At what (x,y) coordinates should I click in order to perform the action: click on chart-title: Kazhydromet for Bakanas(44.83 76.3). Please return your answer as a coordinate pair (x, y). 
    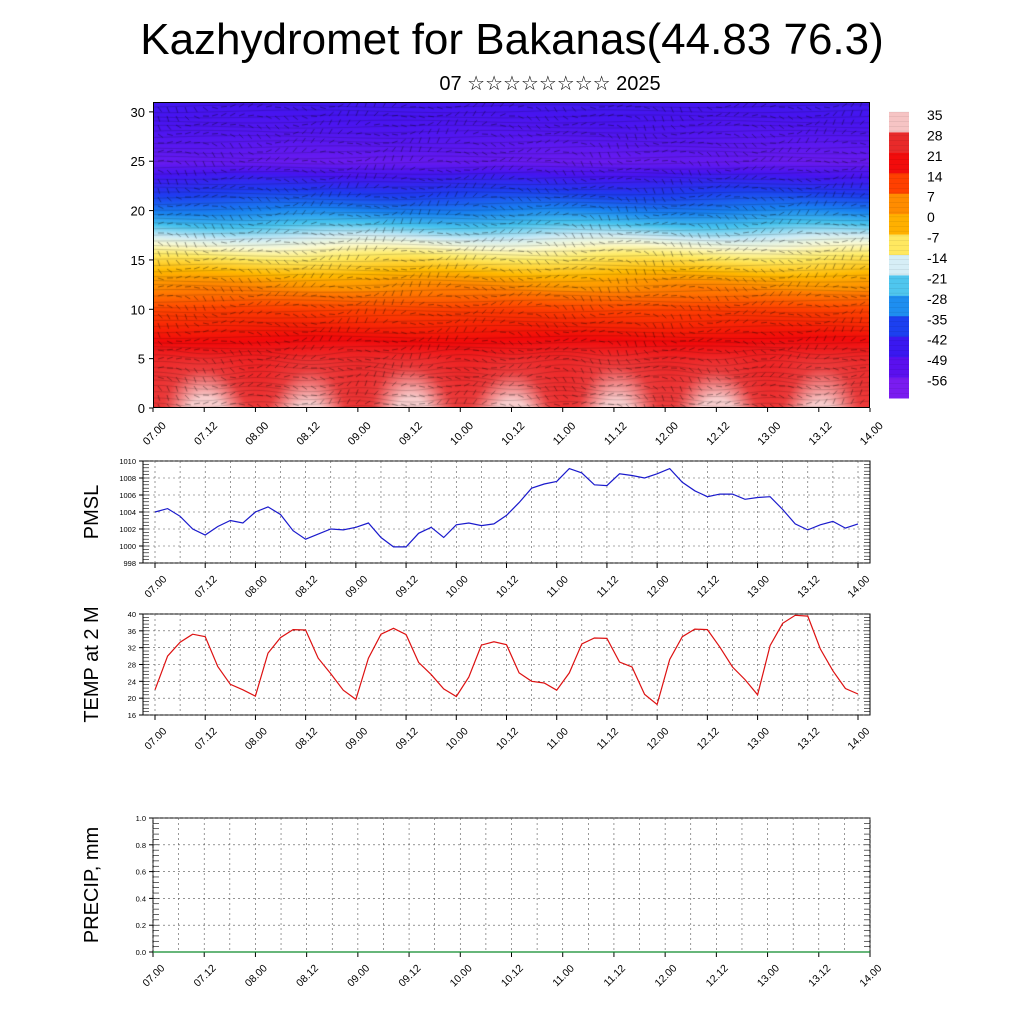
    Looking at the image, I should click on (512, 39).